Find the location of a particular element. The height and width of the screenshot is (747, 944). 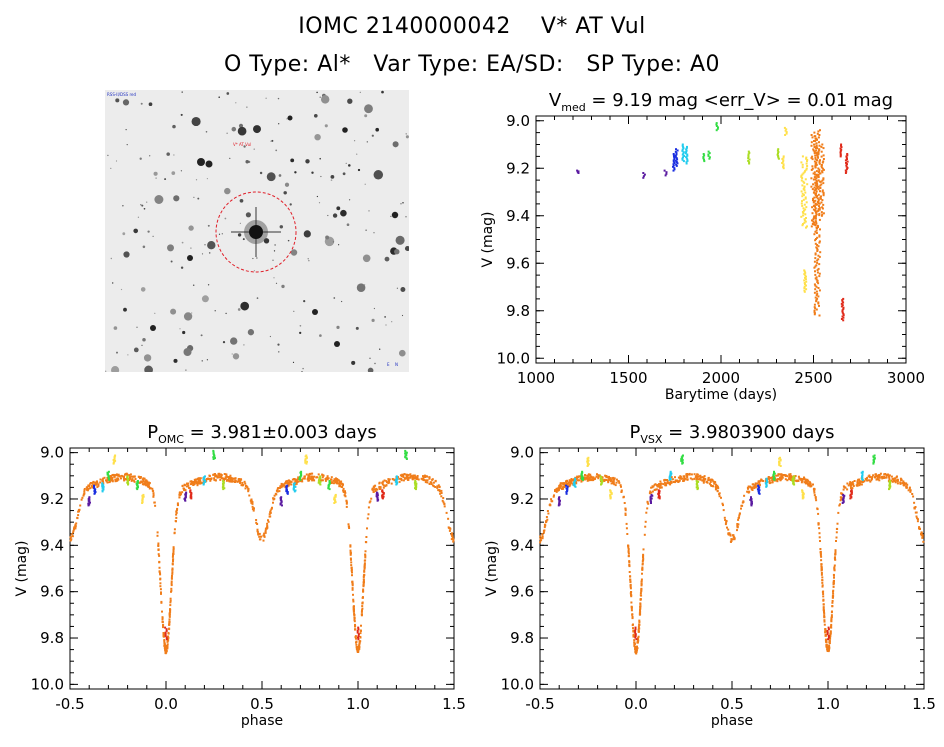

x-tick-label: 0.5 is located at coordinates (732, 704).